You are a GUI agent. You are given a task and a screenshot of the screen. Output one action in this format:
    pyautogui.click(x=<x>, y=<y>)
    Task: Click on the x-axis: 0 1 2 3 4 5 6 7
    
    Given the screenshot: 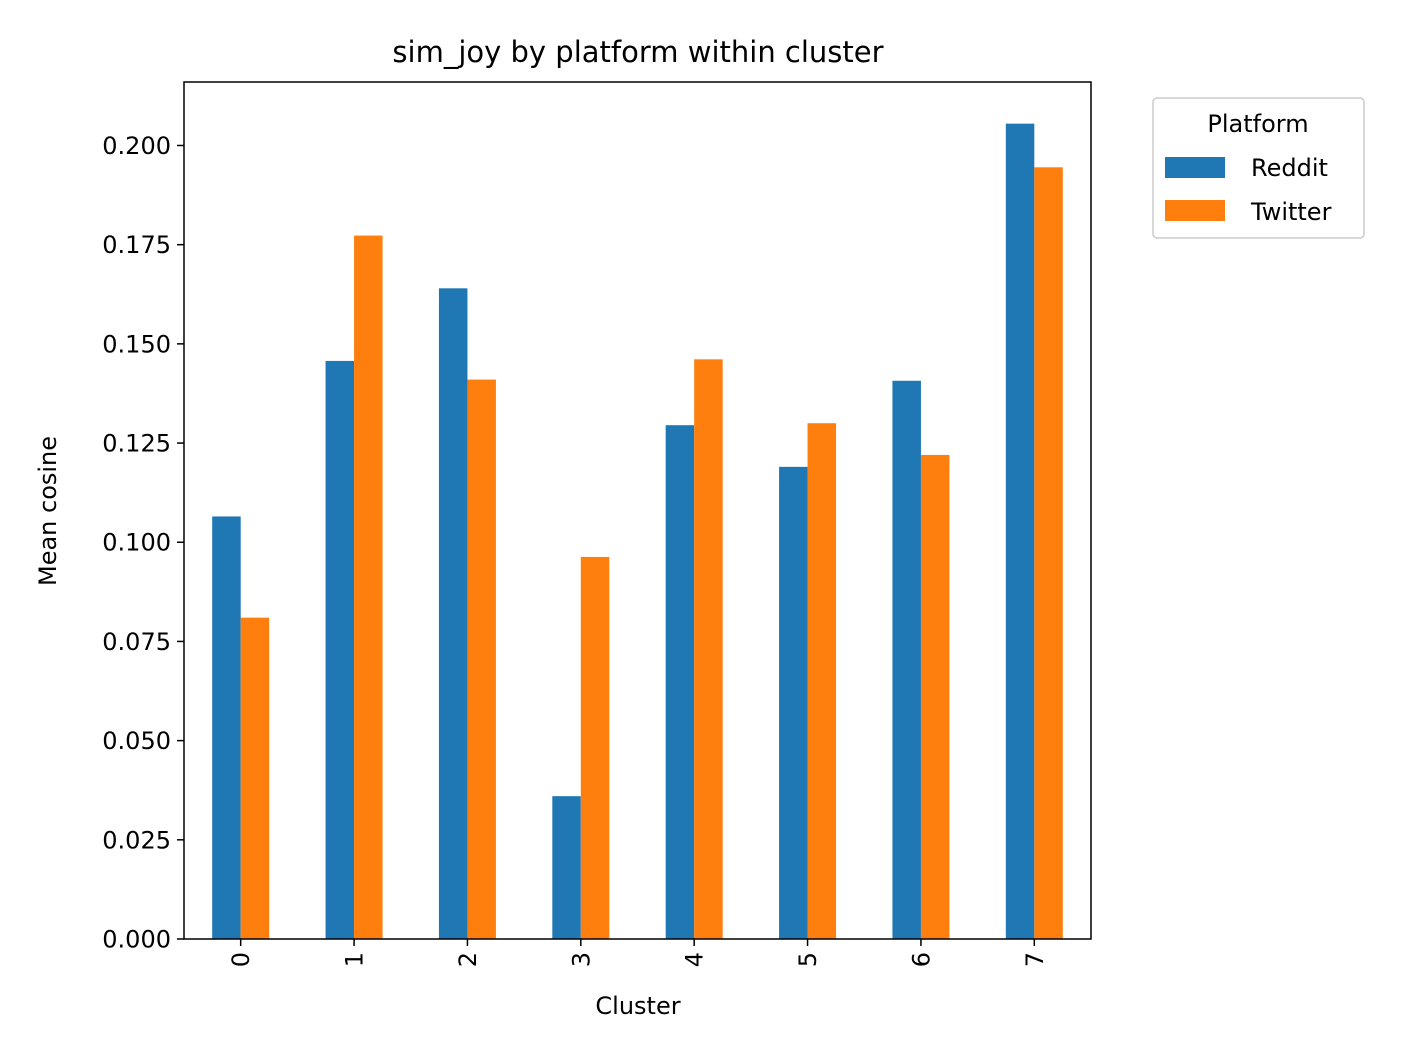 What is the action you would take?
    pyautogui.click(x=638, y=953)
    